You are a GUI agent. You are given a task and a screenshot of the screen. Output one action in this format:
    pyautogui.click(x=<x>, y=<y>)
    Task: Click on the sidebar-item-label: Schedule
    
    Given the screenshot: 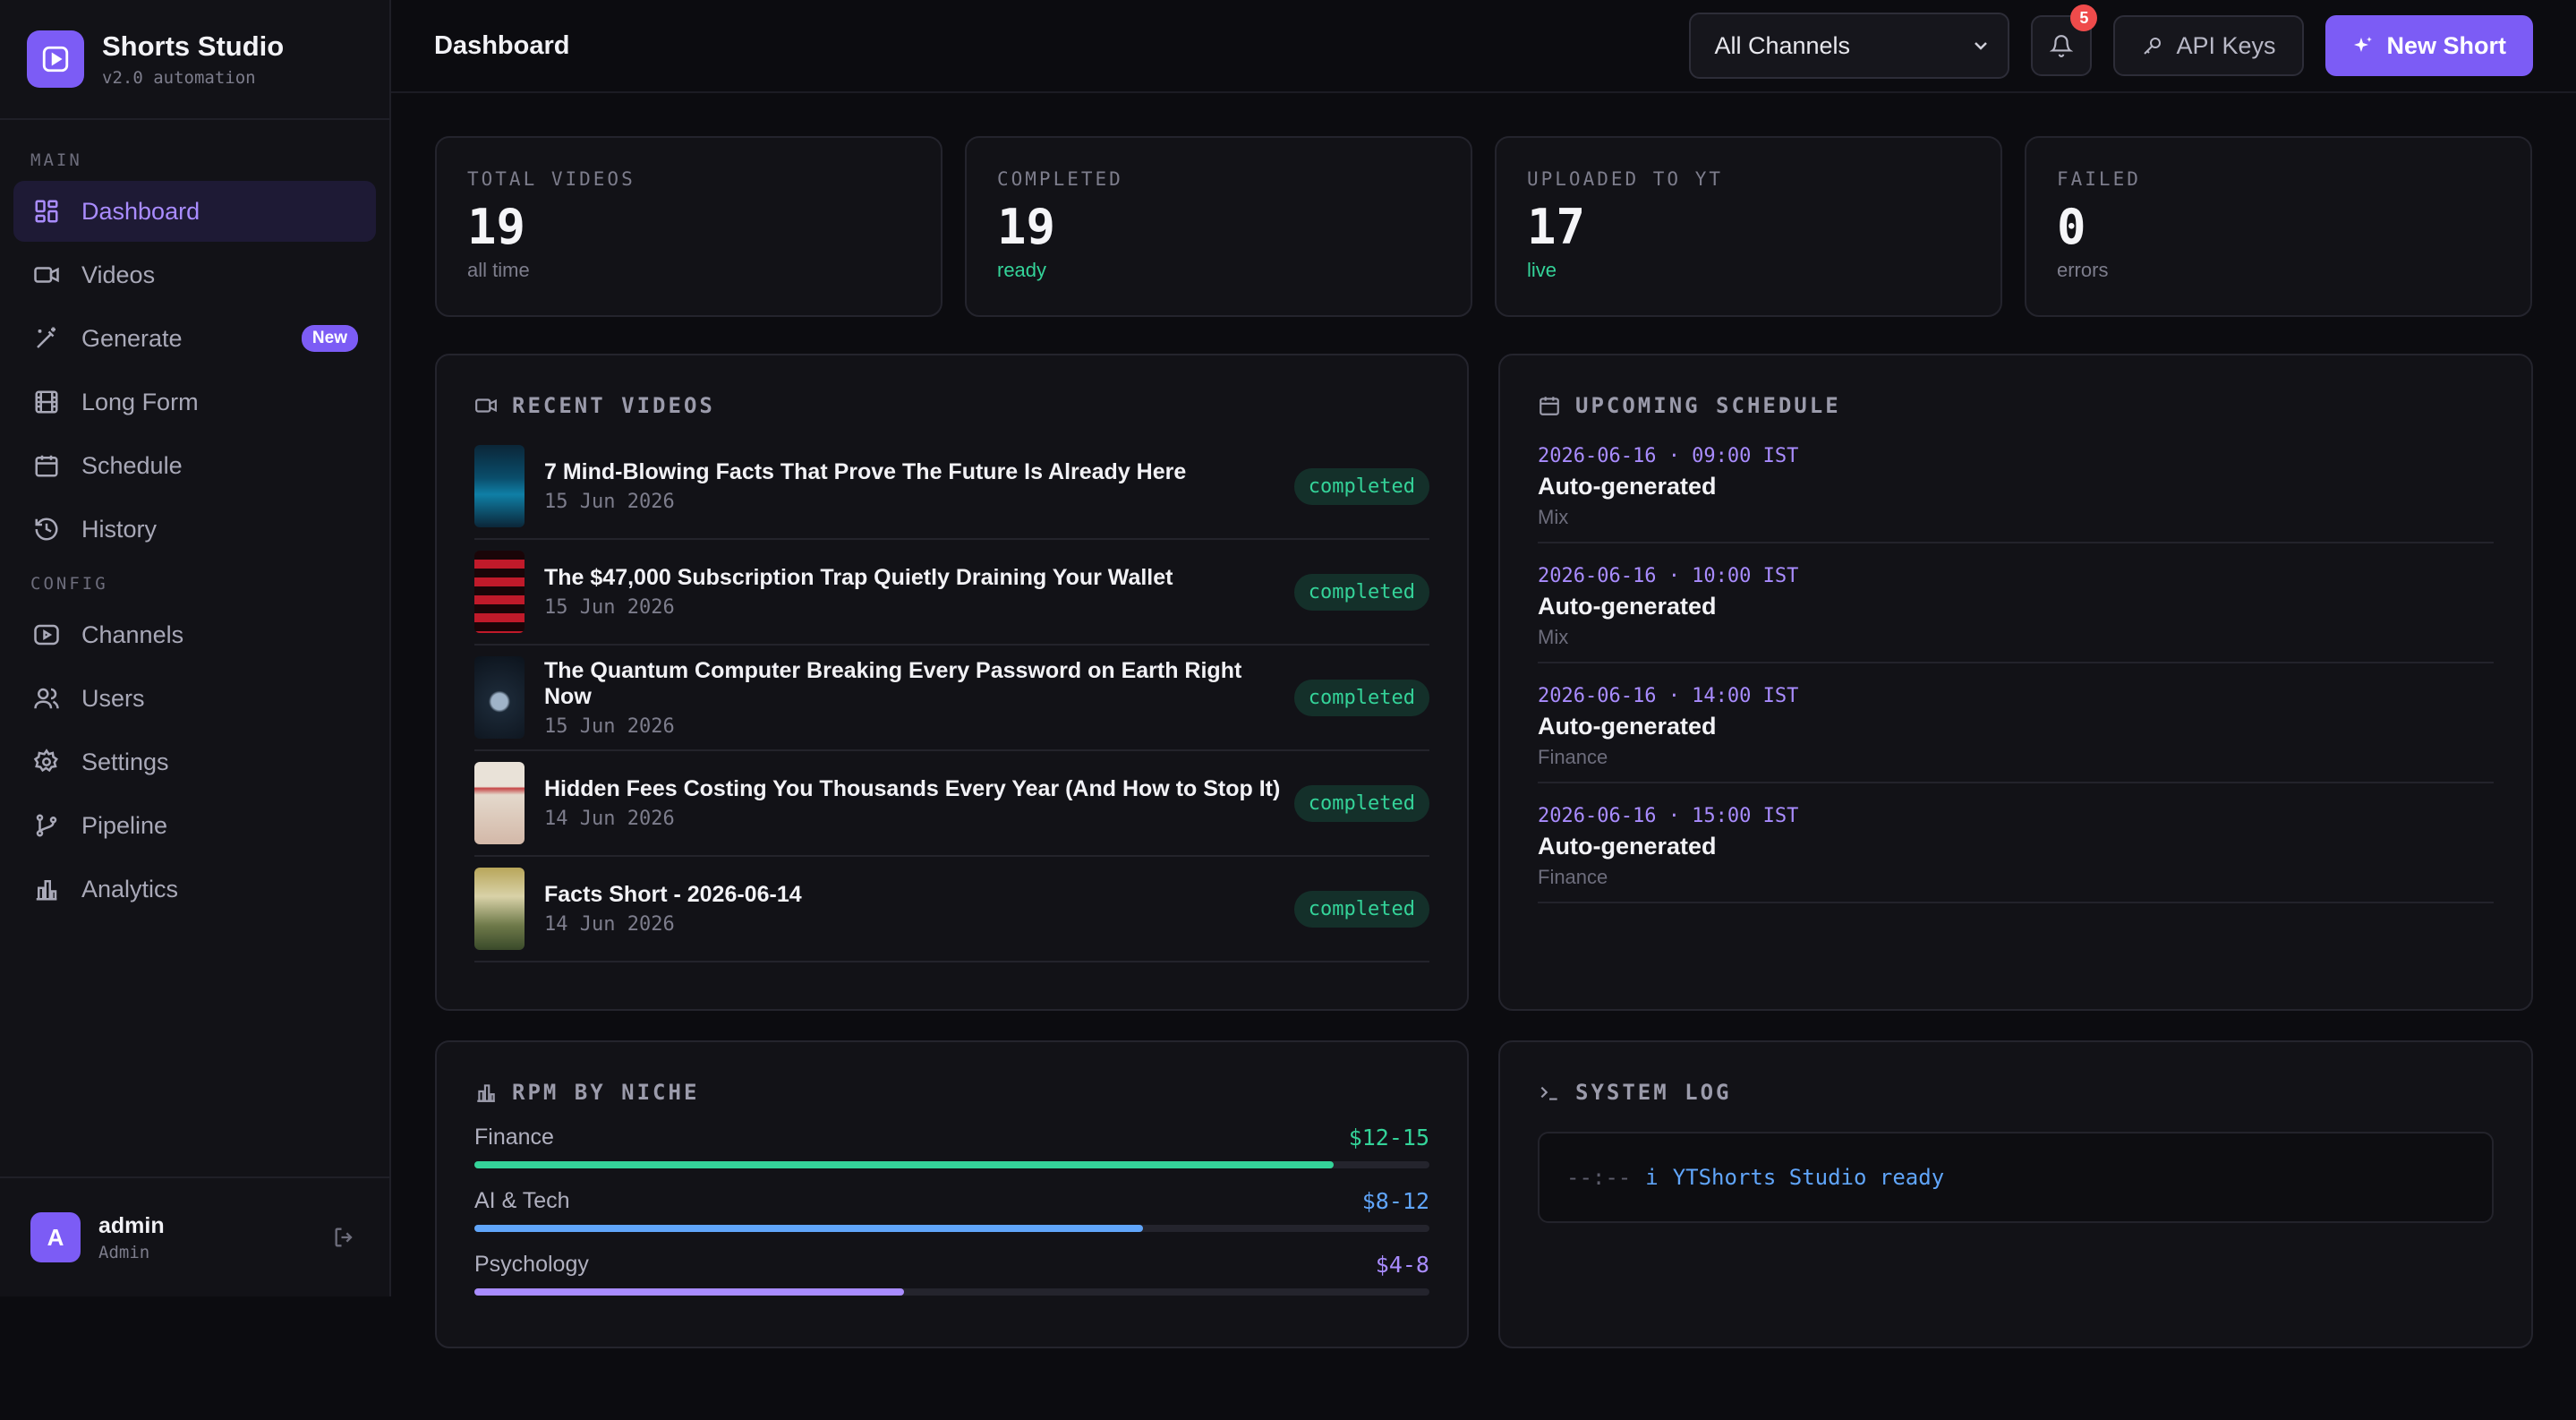 What is the action you would take?
    pyautogui.click(x=132, y=465)
    